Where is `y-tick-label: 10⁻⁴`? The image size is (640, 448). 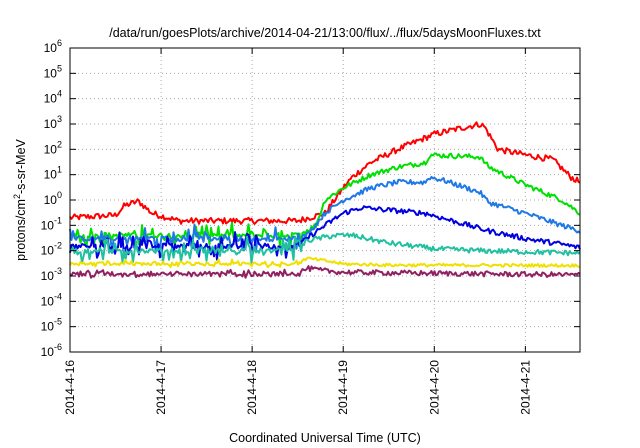
y-tick-label: 10⁻⁴ is located at coordinates (51, 299).